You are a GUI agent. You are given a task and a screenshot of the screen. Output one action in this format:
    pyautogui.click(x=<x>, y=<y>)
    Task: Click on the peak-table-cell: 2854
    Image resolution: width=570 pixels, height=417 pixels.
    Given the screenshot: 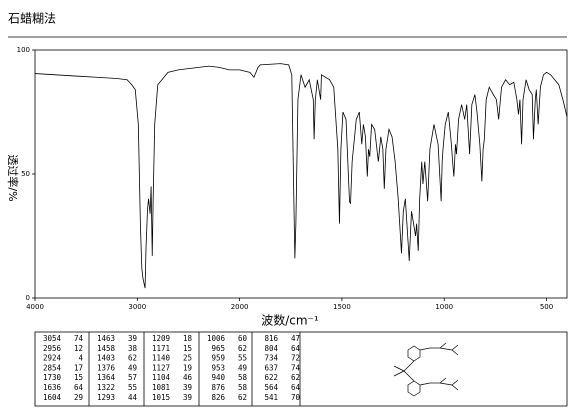 What is the action you would take?
    pyautogui.click(x=52, y=367)
    